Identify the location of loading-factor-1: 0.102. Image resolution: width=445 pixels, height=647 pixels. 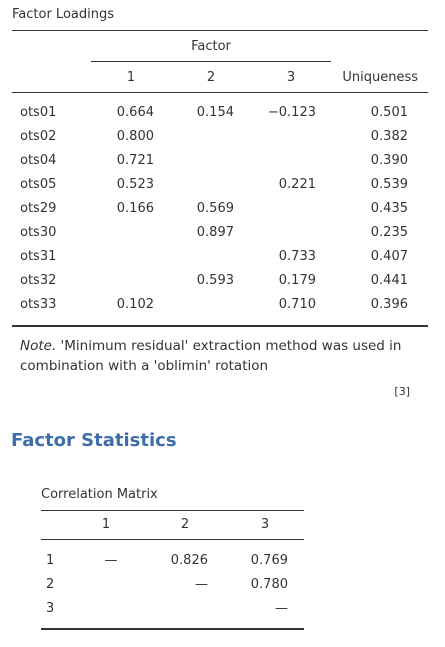
(135, 304).